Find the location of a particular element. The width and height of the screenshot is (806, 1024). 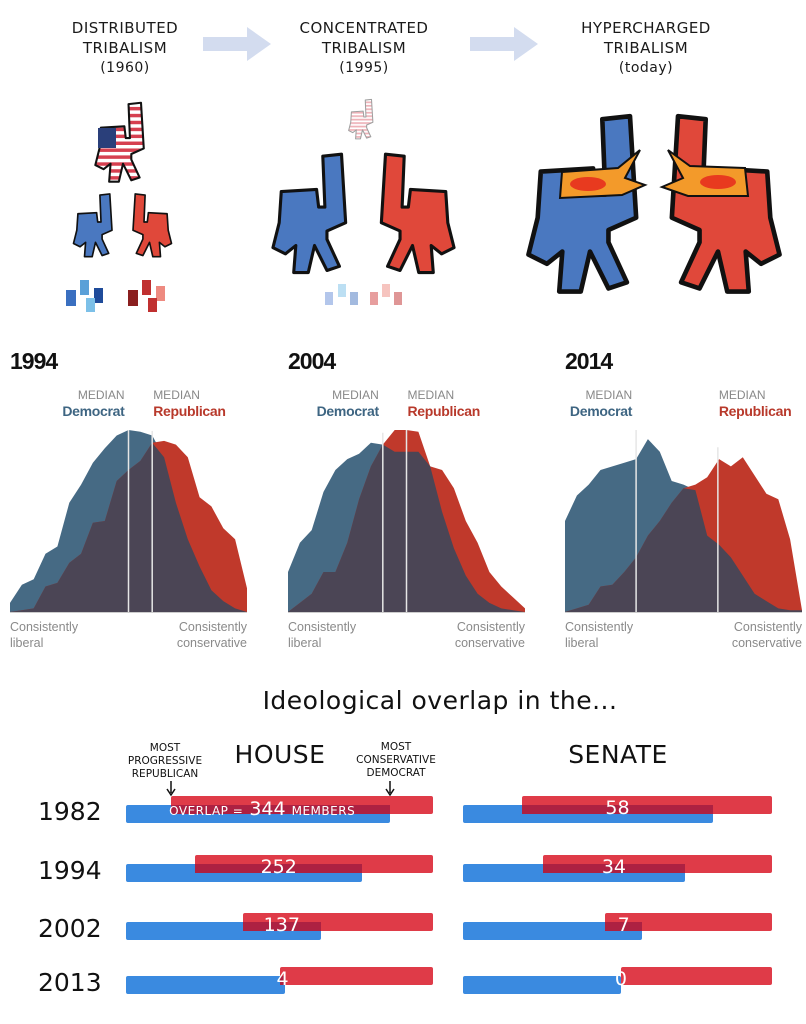

tiny-blue-crowd is located at coordinates (84, 296).